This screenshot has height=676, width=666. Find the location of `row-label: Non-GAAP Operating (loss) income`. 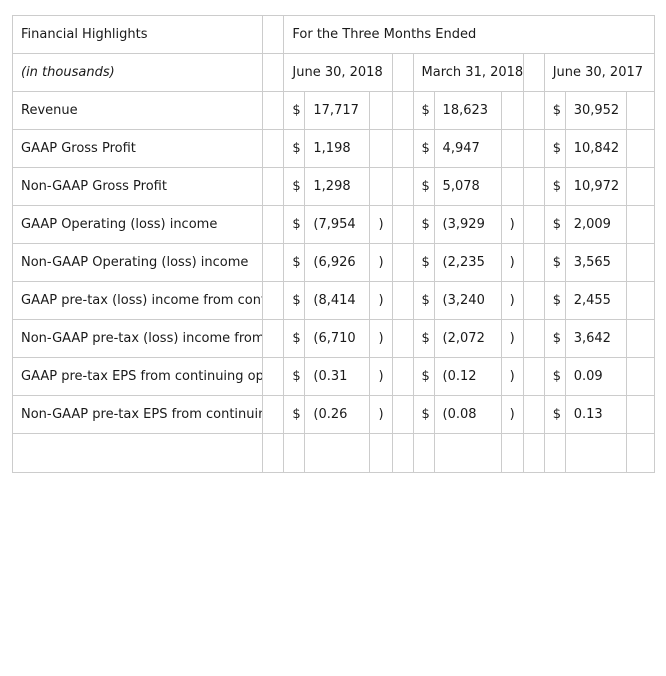

row-label: Non-GAAP Operating (loss) income is located at coordinates (137, 262).